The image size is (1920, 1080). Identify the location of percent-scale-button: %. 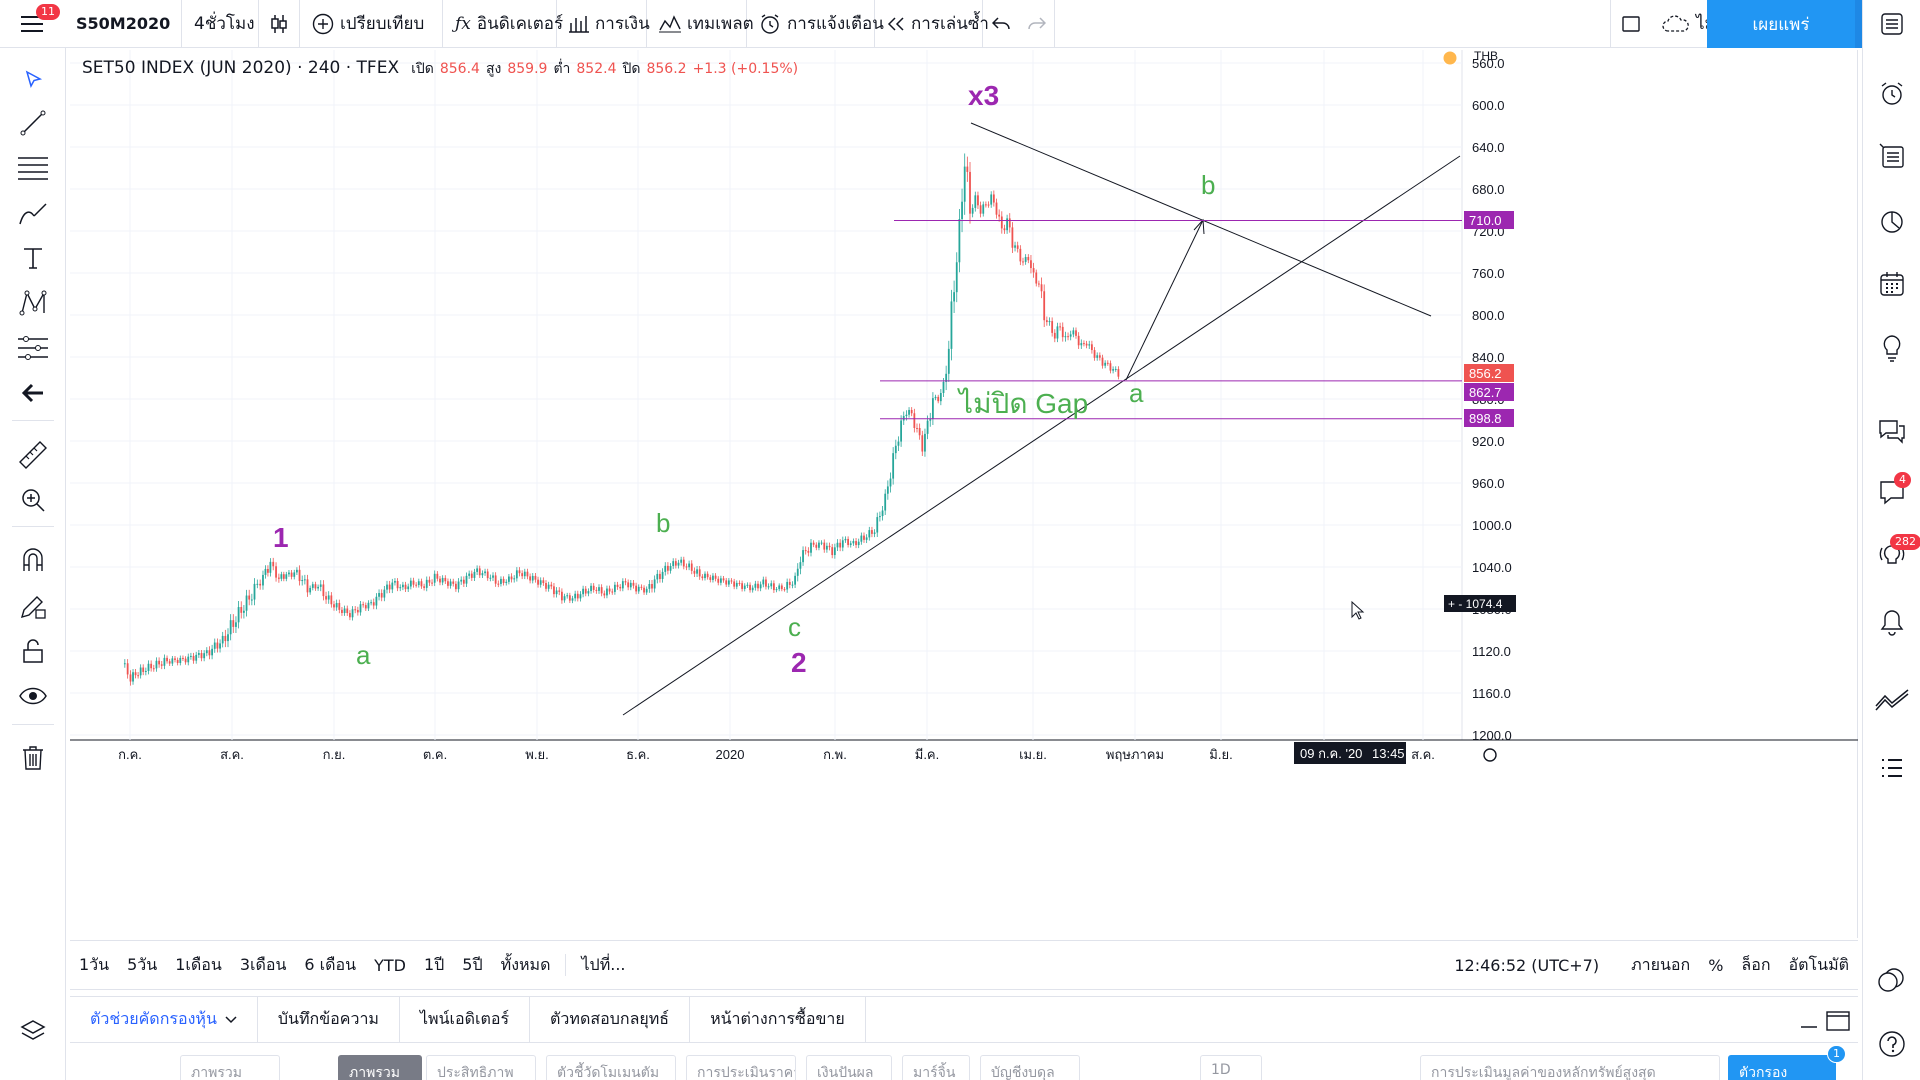
(1716, 965).